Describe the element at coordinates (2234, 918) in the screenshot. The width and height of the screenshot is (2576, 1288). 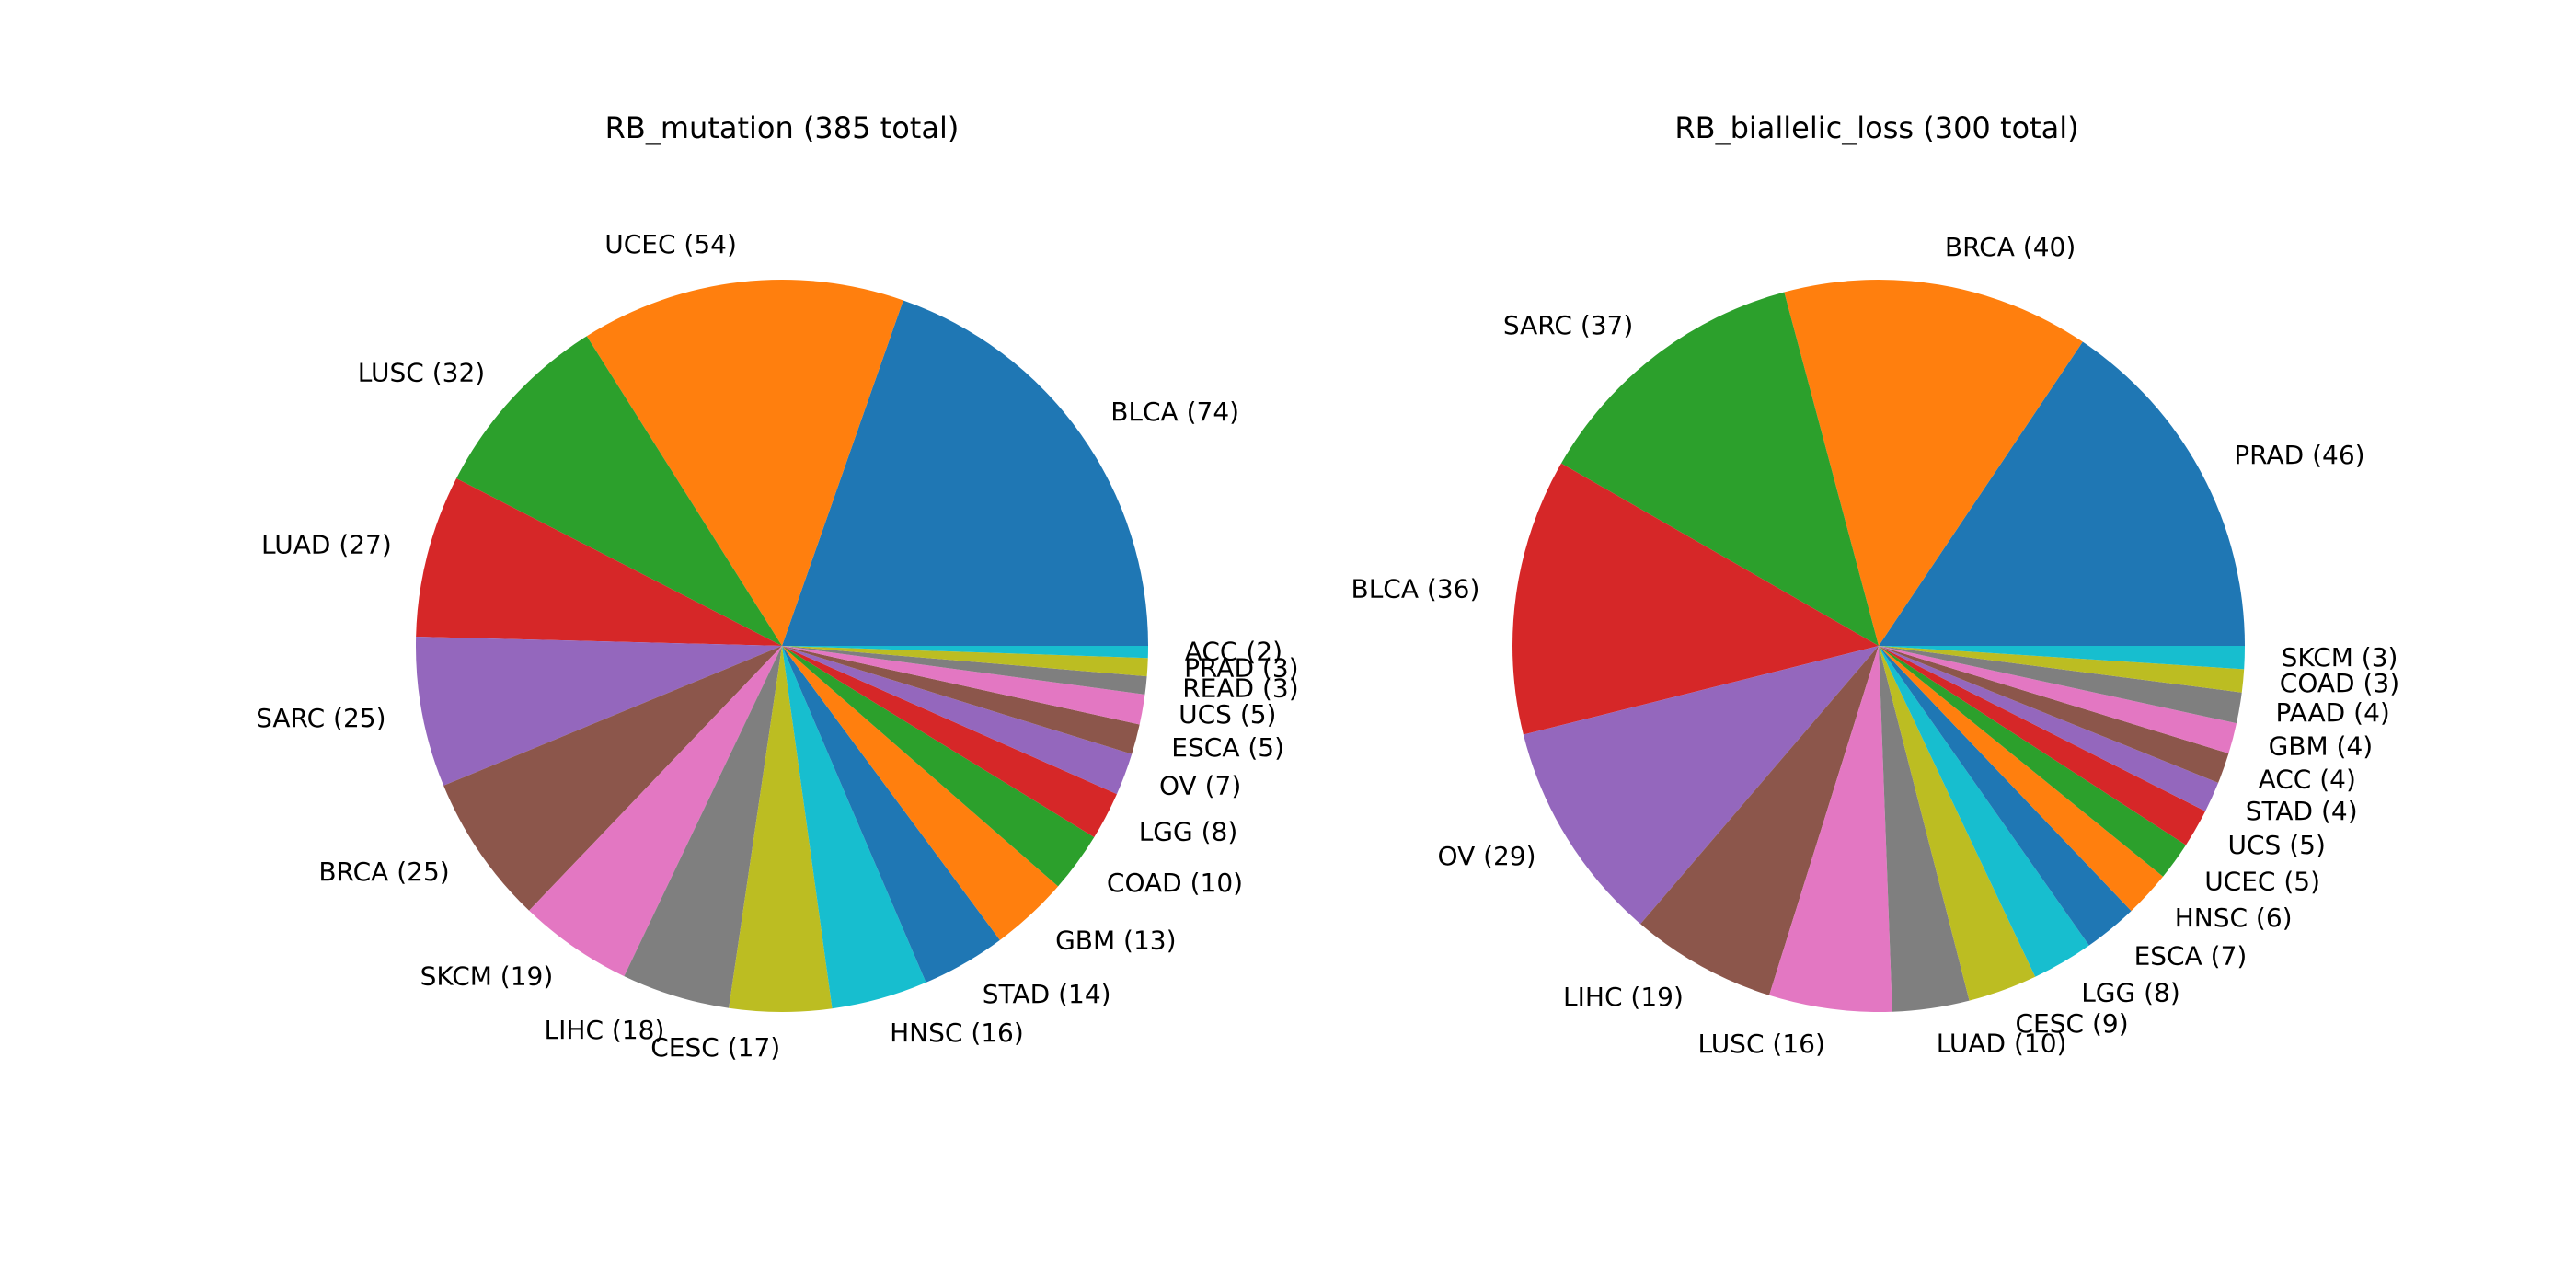
I see `slice-label-hnsc-6: HNSC (6)` at that location.